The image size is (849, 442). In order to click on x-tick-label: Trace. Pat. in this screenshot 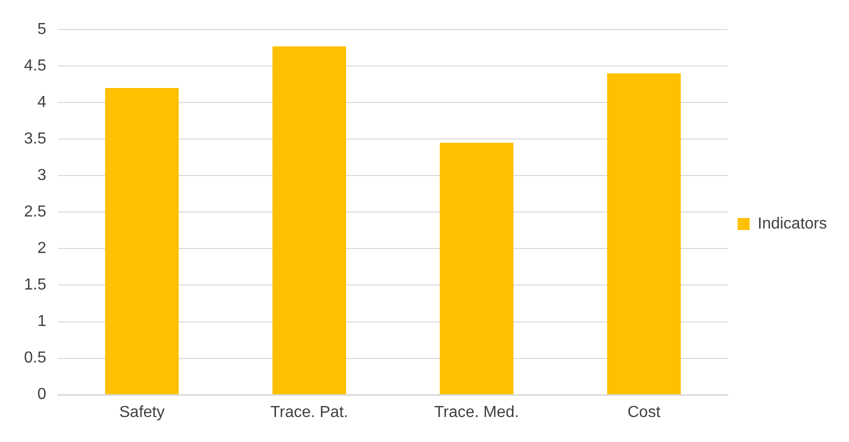, I will do `click(309, 412)`.